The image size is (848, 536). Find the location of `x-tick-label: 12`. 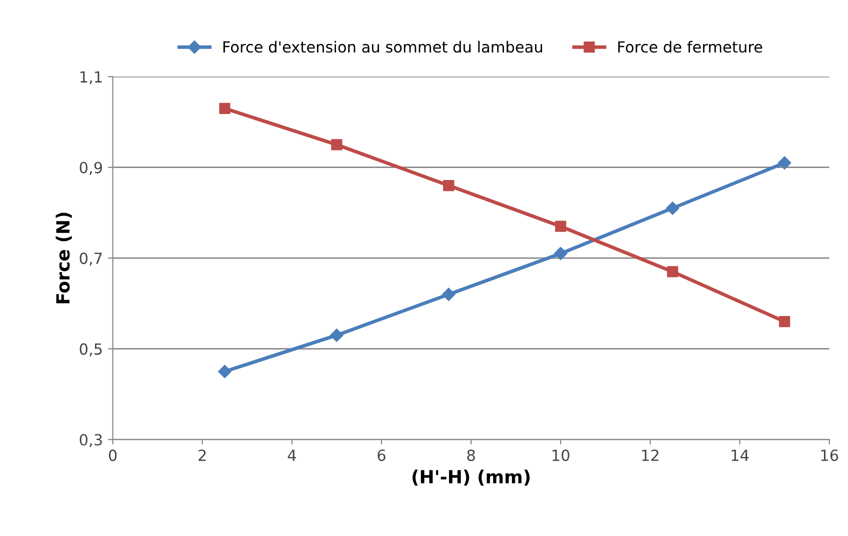

x-tick-label: 12 is located at coordinates (650, 455).